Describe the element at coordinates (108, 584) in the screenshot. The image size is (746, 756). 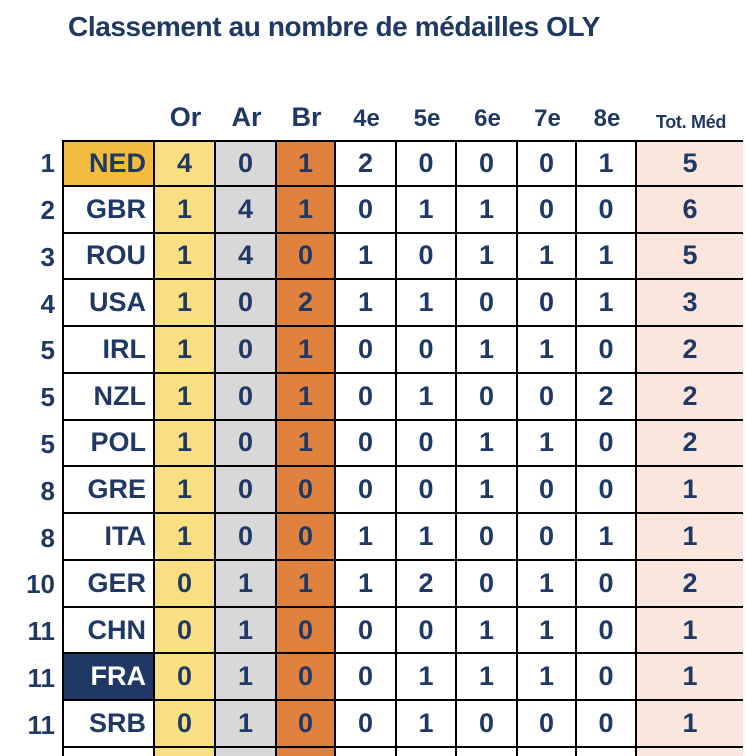
I see `country-cell: GER` at that location.